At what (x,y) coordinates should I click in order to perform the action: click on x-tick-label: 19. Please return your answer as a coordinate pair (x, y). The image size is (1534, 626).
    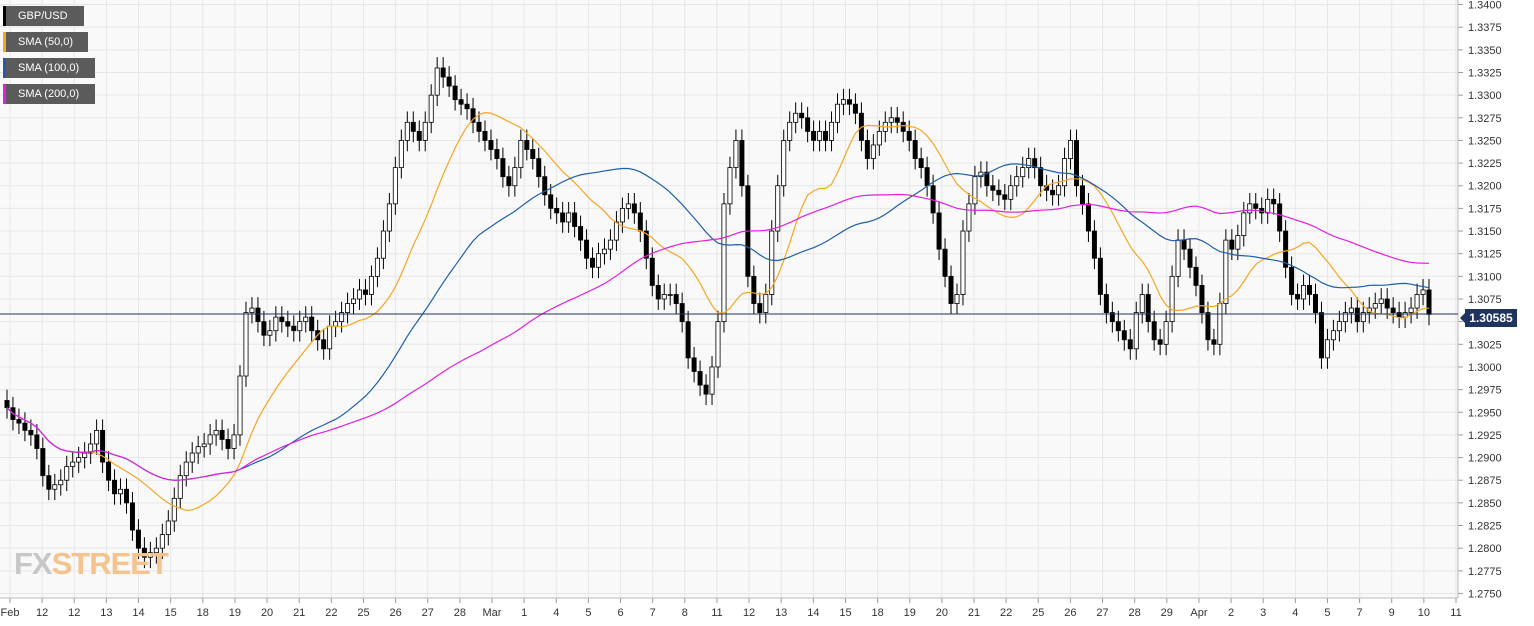
    Looking at the image, I should click on (910, 613).